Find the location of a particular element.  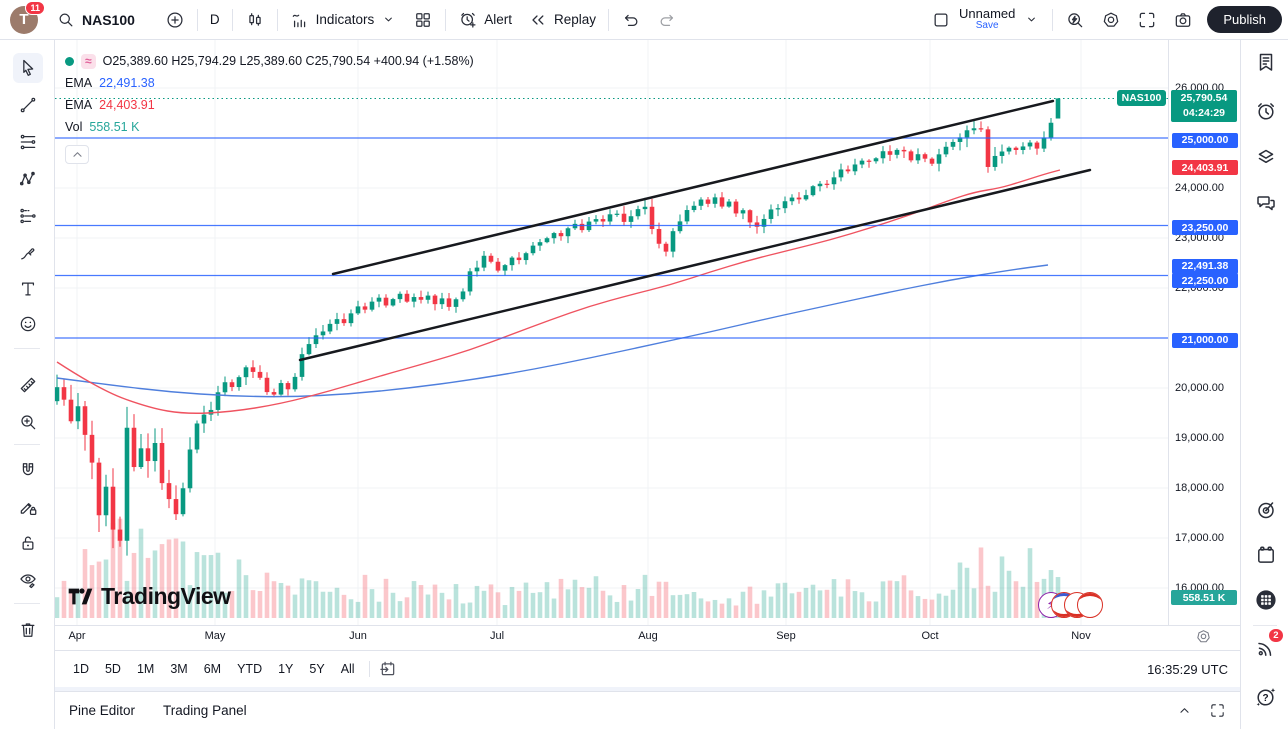

interval-button: D is located at coordinates (215, 19).